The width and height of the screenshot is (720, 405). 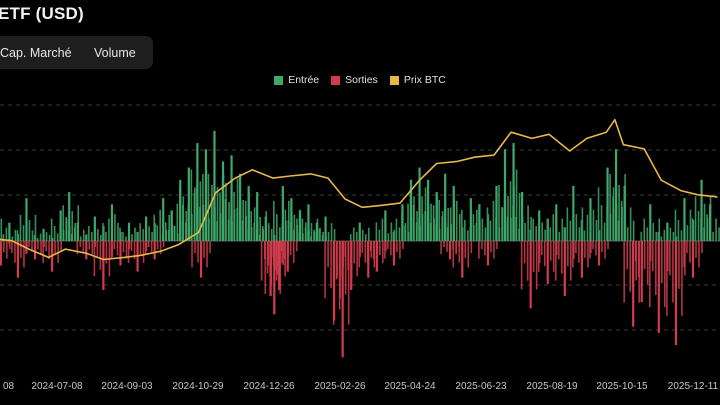 What do you see at coordinates (354, 80) in the screenshot?
I see `legend-item-outflow: Sorties` at bounding box center [354, 80].